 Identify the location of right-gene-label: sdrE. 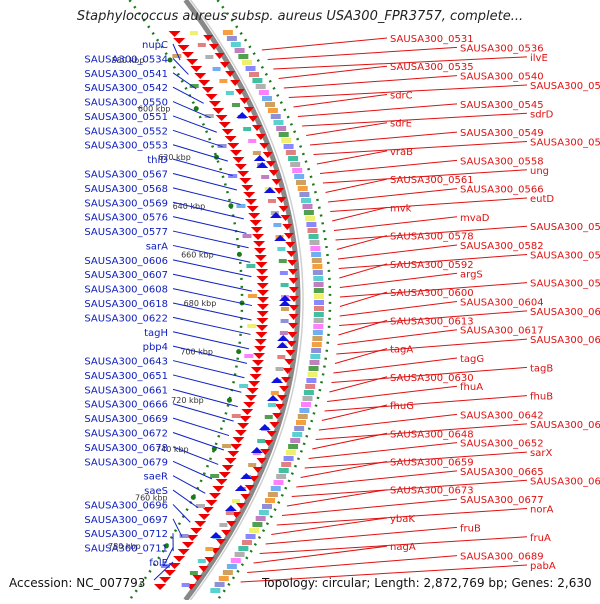
(401, 124).